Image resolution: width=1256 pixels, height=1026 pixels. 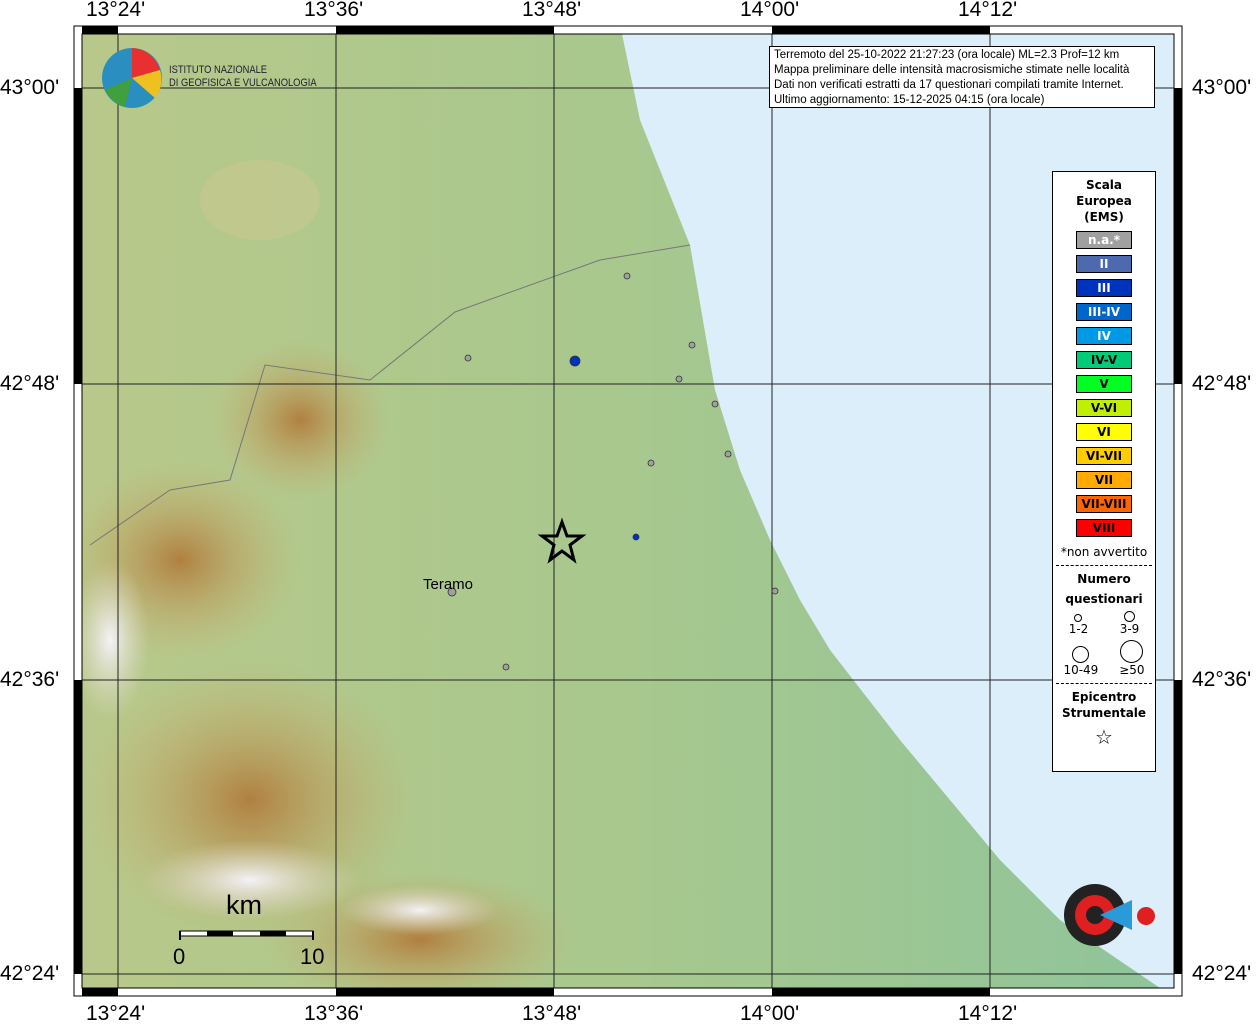 What do you see at coordinates (1104, 658) in the screenshot?
I see `size-legend-2: 10-49 ≥50` at bounding box center [1104, 658].